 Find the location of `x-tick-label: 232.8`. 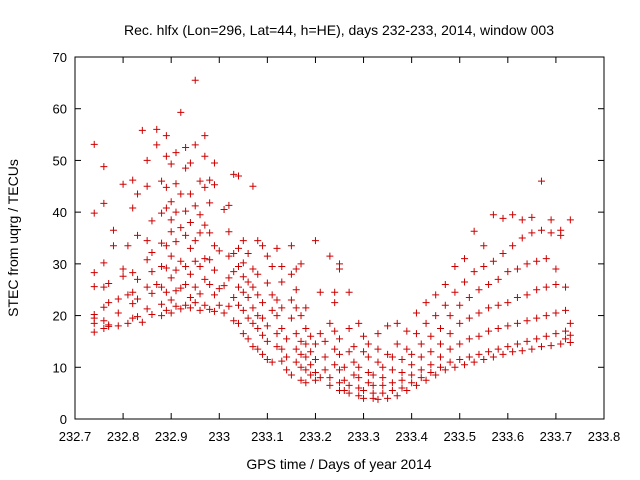

x-tick-label: 232.8 is located at coordinates (123, 436).